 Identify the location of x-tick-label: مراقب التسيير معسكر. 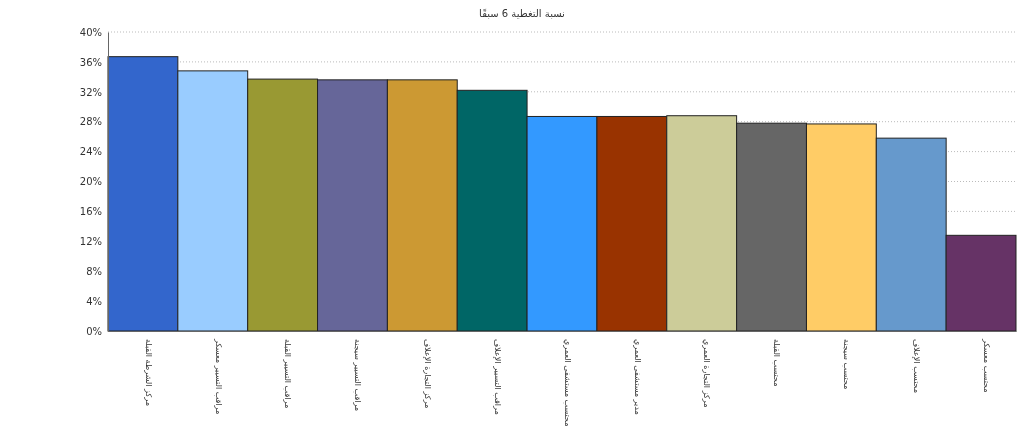
(218, 376).